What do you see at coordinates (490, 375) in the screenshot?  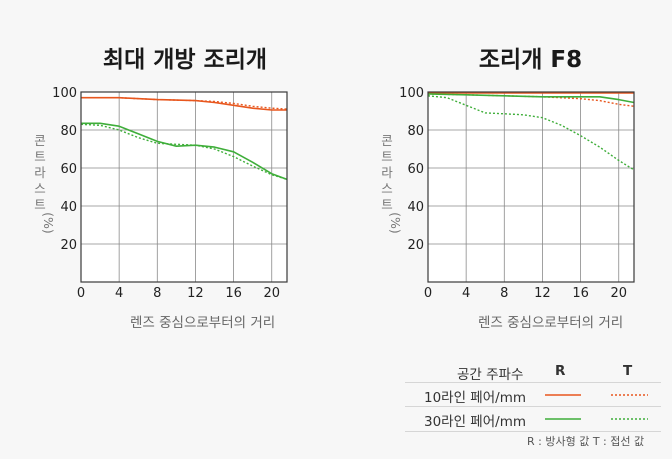 I see `legend-header-label: 공간 주파수` at bounding box center [490, 375].